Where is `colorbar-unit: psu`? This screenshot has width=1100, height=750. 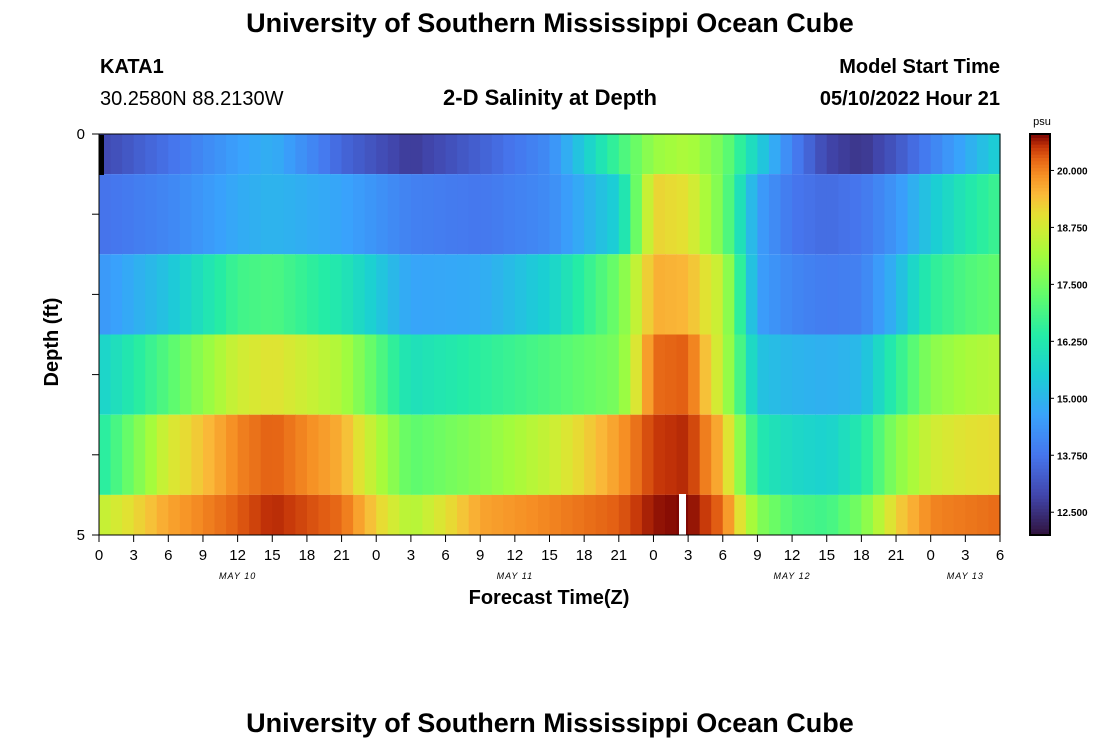
colorbar-unit: psu is located at coordinates (1042, 122).